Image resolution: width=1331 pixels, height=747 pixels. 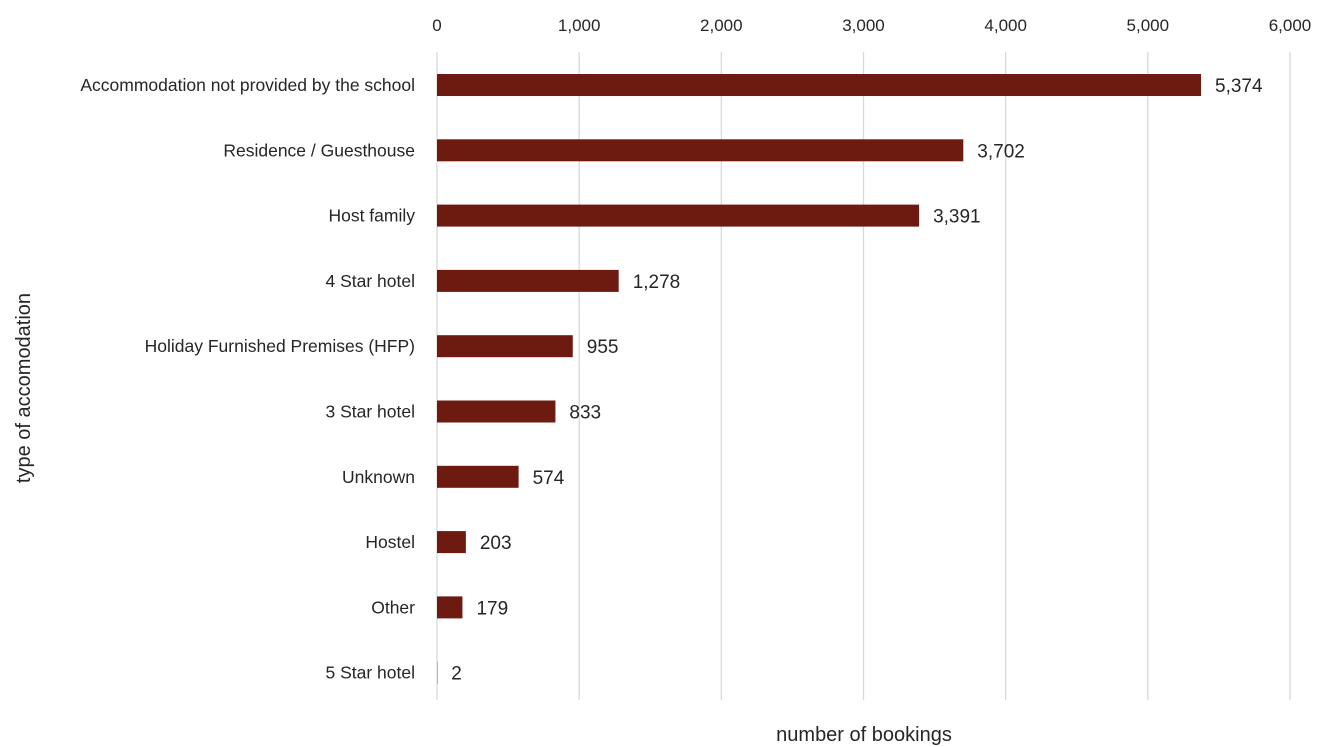 What do you see at coordinates (280, 346) in the screenshot?
I see `category-label: Holiday Furnished Premises (HFP)` at bounding box center [280, 346].